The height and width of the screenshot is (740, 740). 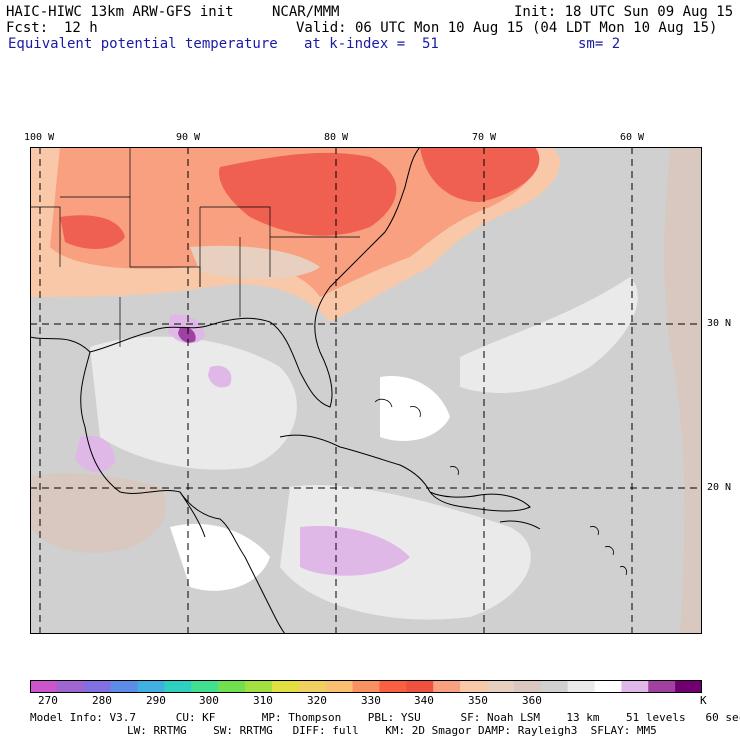 What do you see at coordinates (371, 44) in the screenshot?
I see `level-label: at k-index = 51` at bounding box center [371, 44].